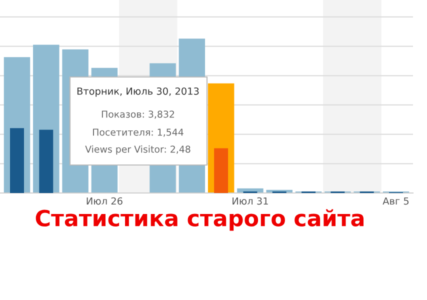 The width and height of the screenshot is (427, 300). What do you see at coordinates (104, 201) in the screenshot?
I see `x-tick-label: Июл 26` at bounding box center [104, 201].